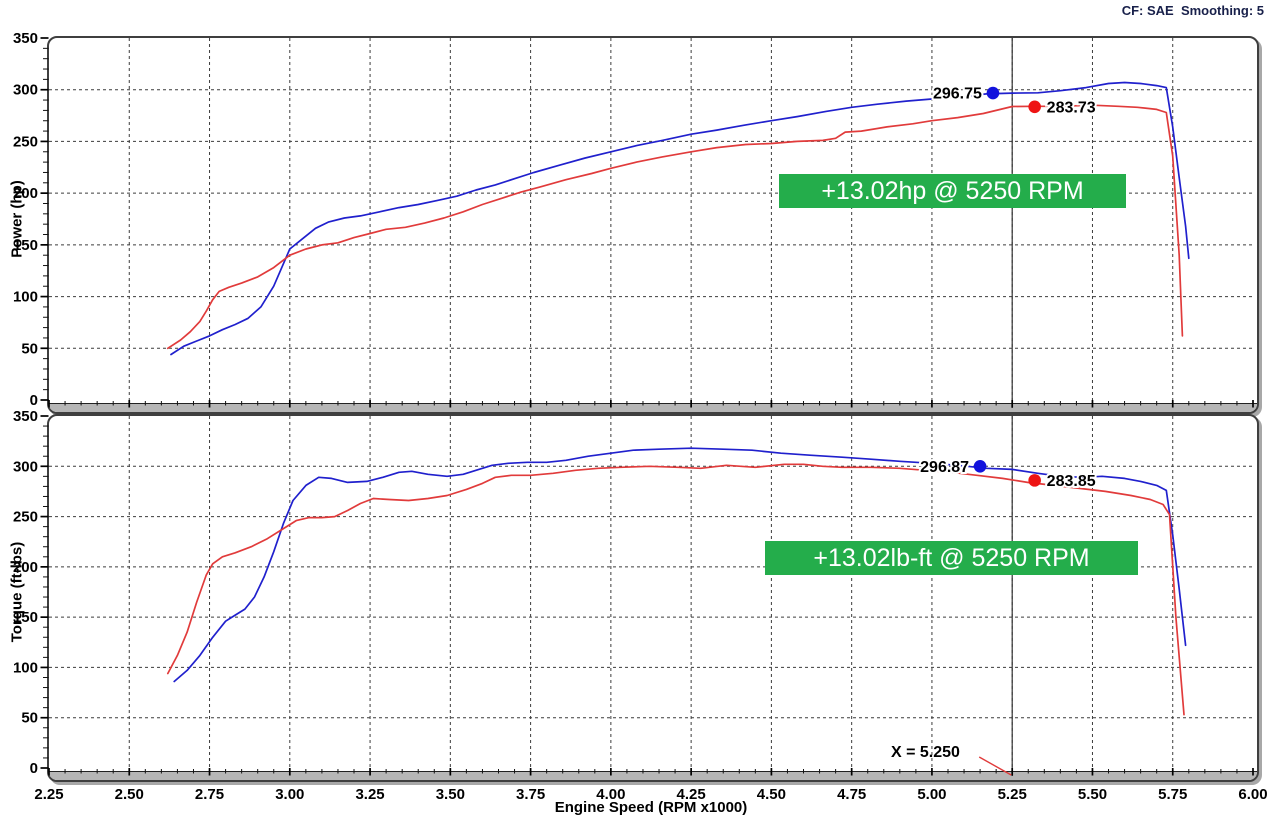 The width and height of the screenshot is (1280, 821). I want to click on torque-gain-annotation: +13.02lb-ft @ 5250 RPM, so click(951, 558).